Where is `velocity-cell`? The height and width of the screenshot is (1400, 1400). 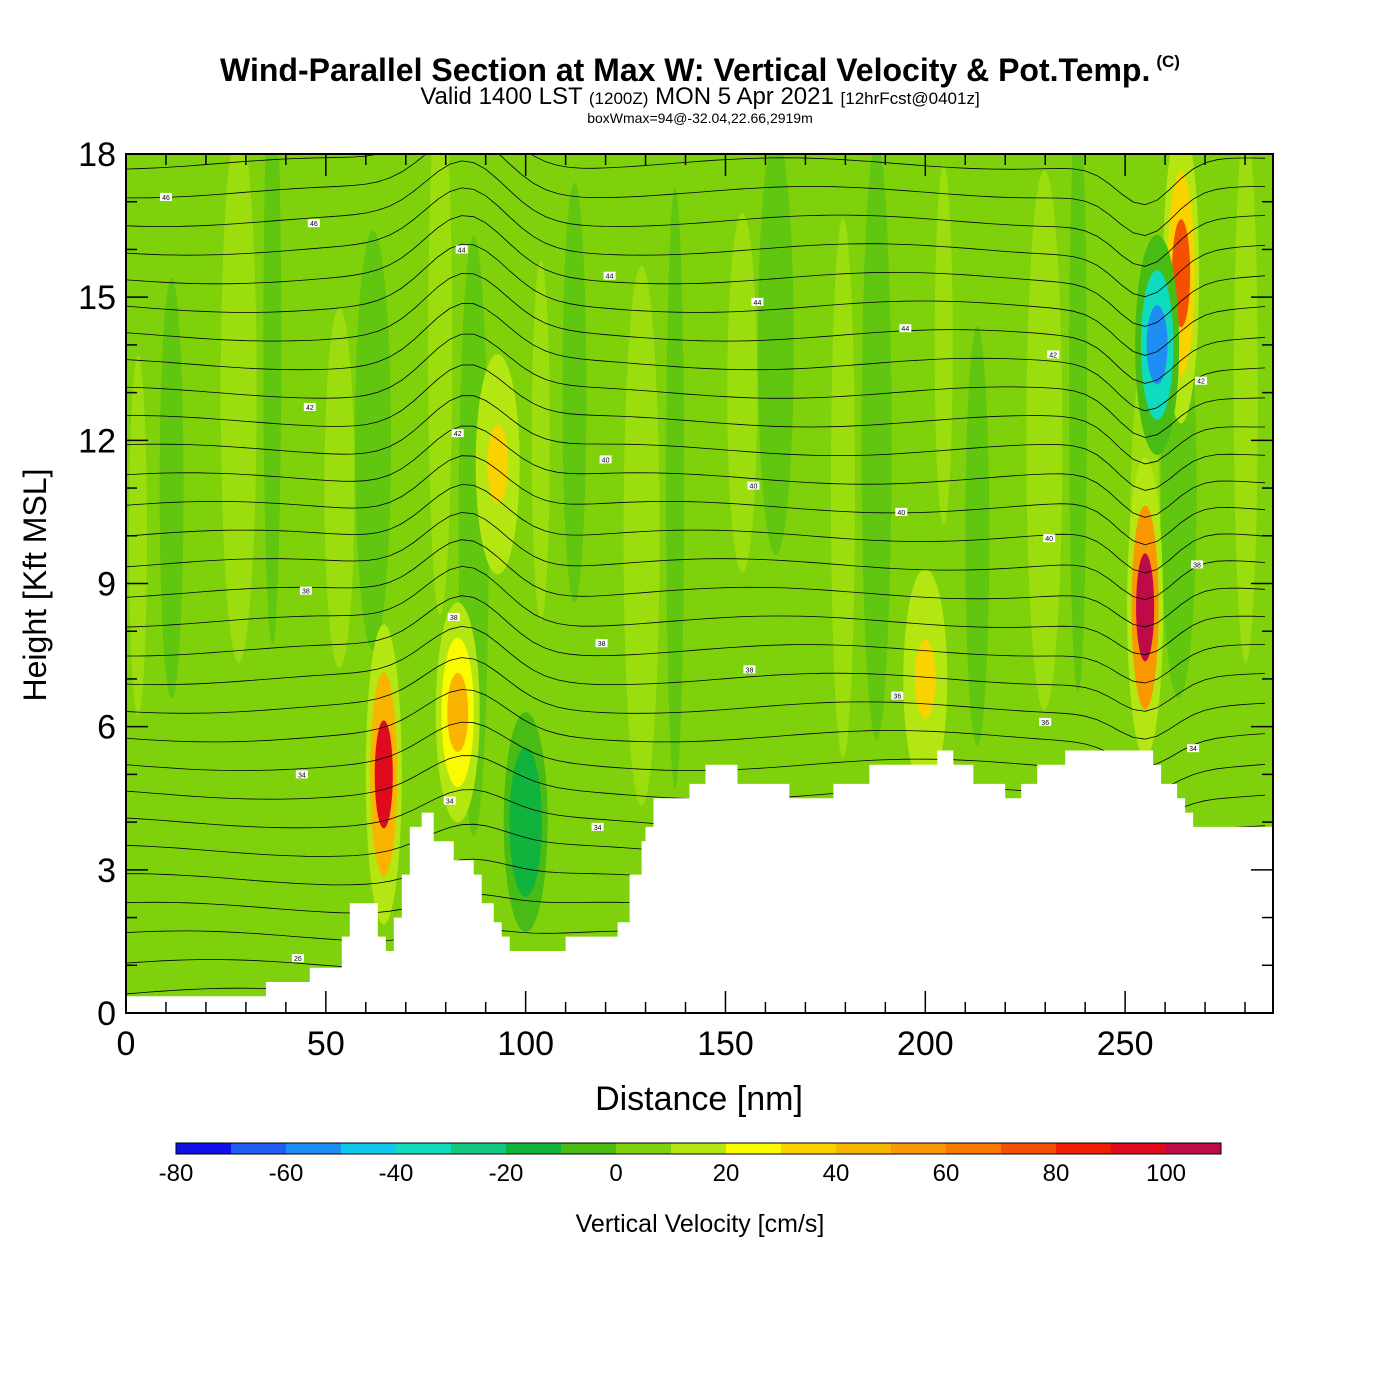
velocity-cell is located at coordinates (526, 822).